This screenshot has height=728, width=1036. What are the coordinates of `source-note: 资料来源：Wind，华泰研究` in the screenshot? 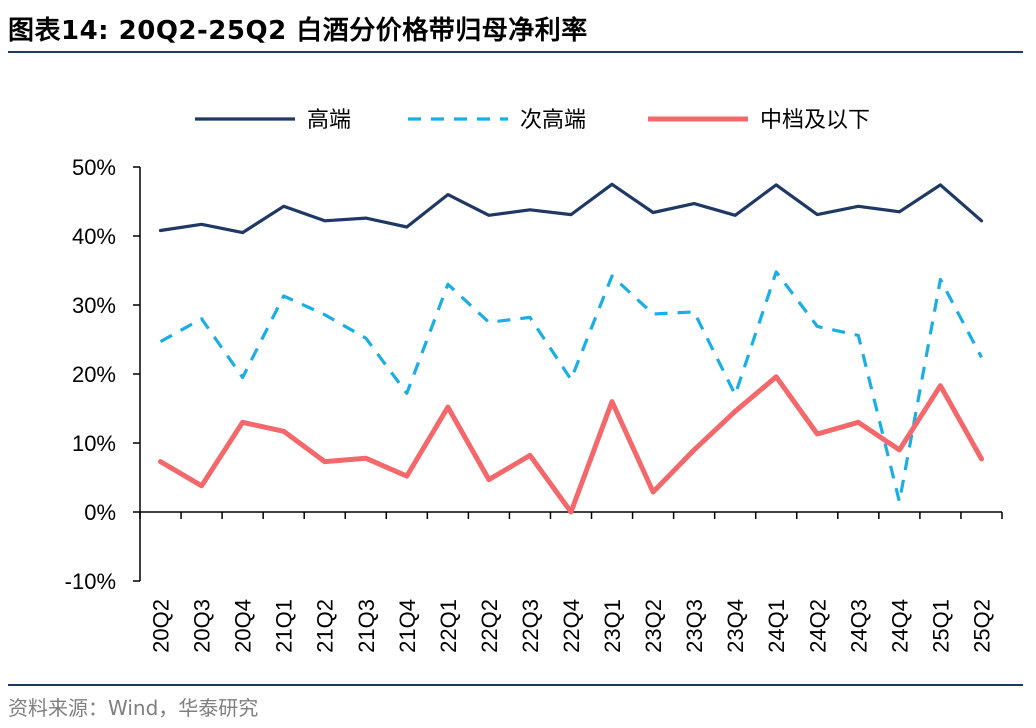 It's located at (515, 702).